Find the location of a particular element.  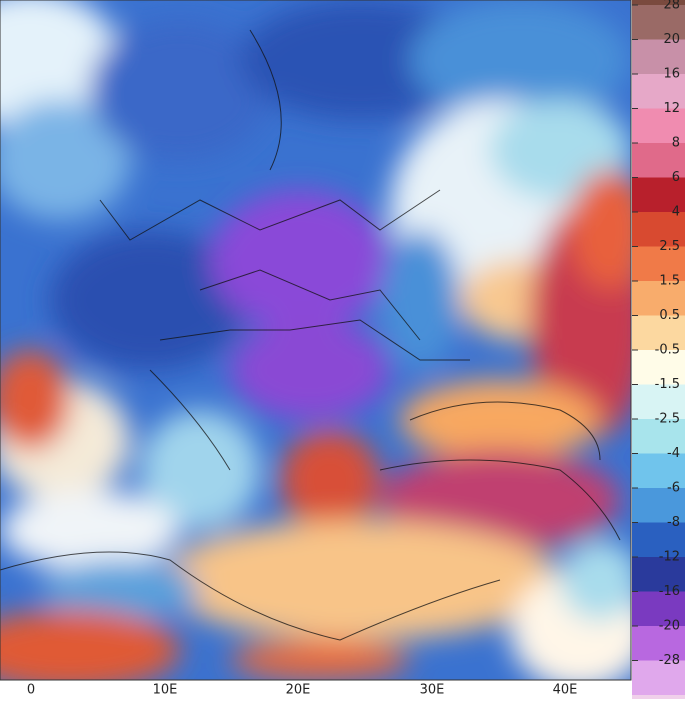

longitude-label: 10E is located at coordinates (165, 690).